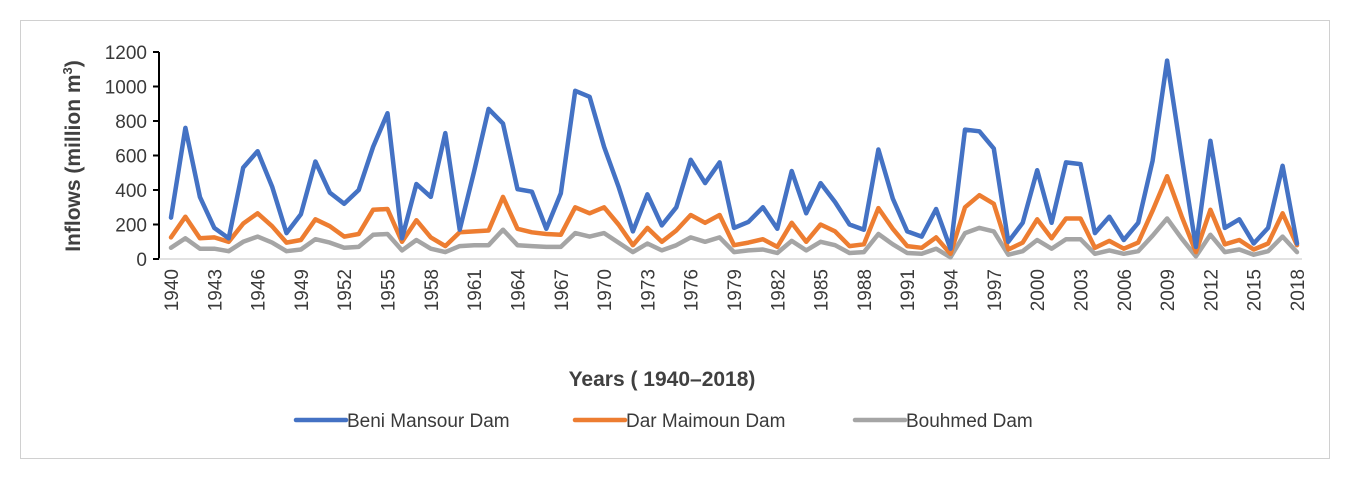 Image resolution: width=1353 pixels, height=481 pixels. I want to click on x-tick-label: 1997, so click(995, 290).